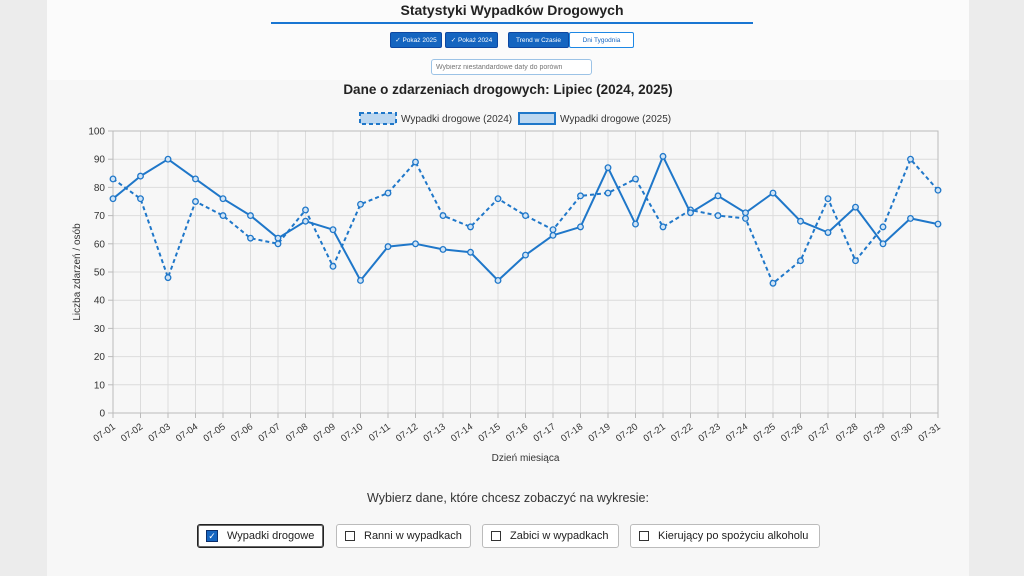  What do you see at coordinates (413, 536) in the screenshot?
I see `option-injured-label: Ranni w wypadkach` at bounding box center [413, 536].